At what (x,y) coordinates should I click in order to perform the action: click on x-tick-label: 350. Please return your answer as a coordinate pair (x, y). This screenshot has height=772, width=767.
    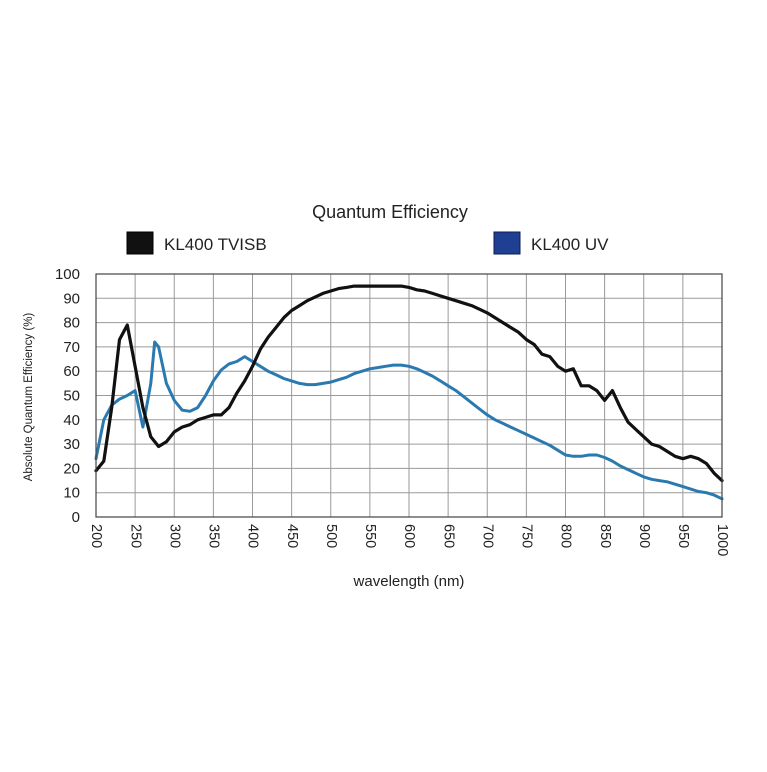
    Looking at the image, I should click on (214, 536).